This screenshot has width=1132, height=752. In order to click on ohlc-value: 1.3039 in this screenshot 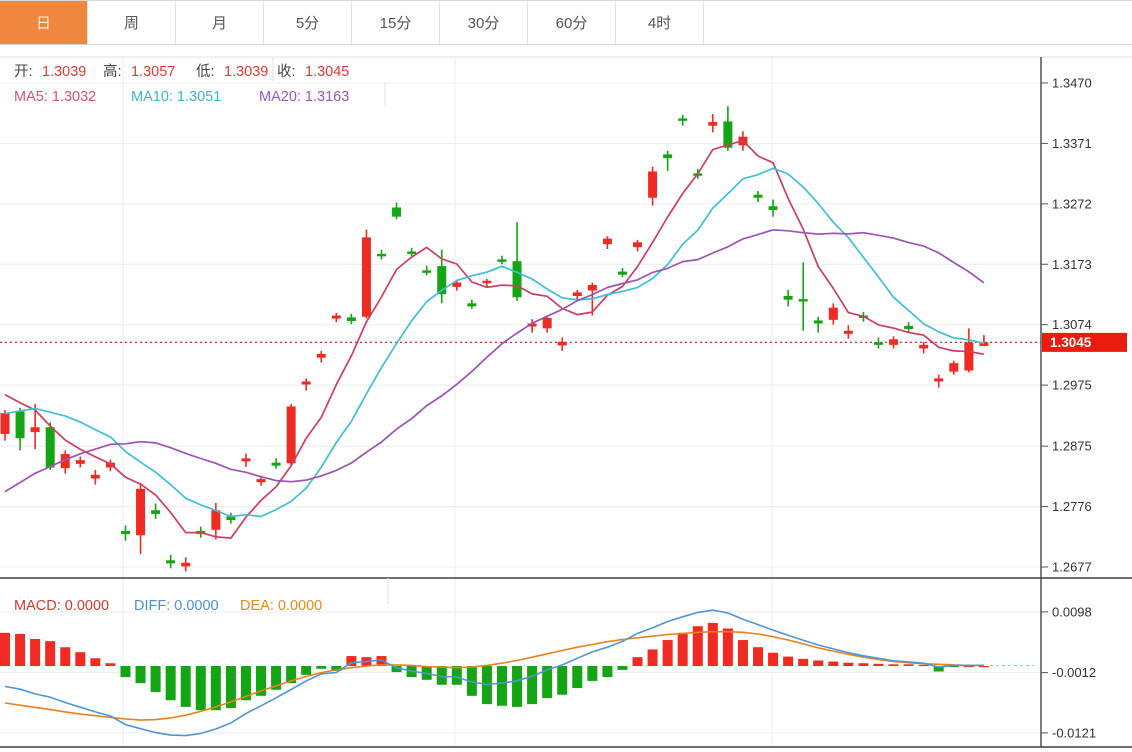, I will do `click(64, 72)`.